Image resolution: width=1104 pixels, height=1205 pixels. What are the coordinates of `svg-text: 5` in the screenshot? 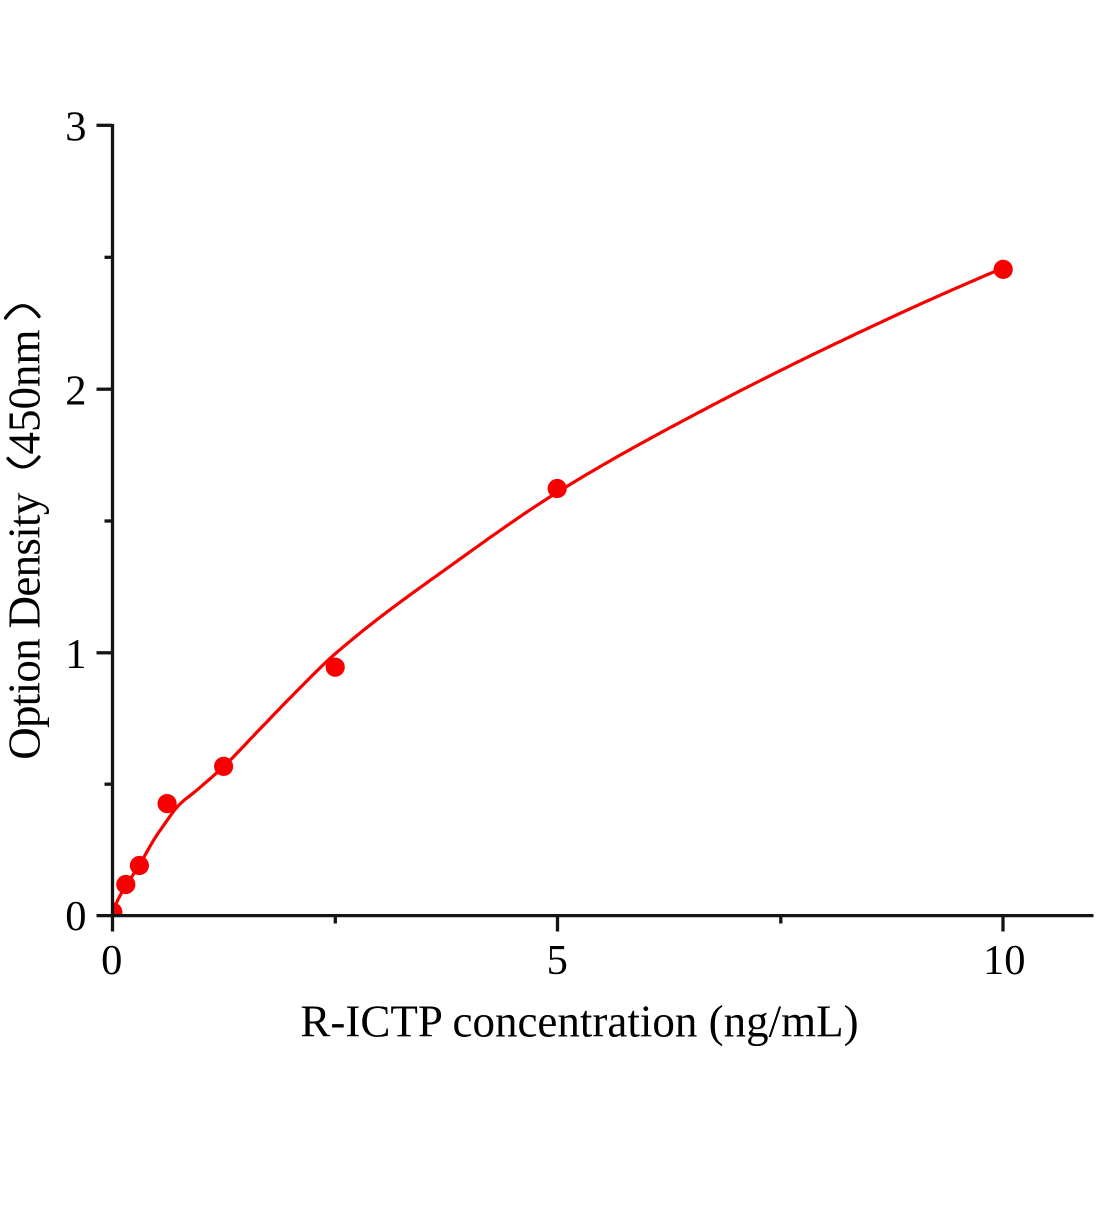 It's located at (557, 960).